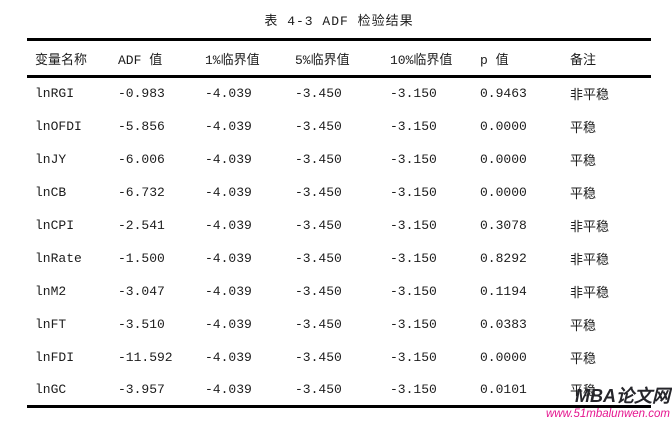  What do you see at coordinates (141, 291) in the screenshot?
I see `table-cell: -3.047` at bounding box center [141, 291].